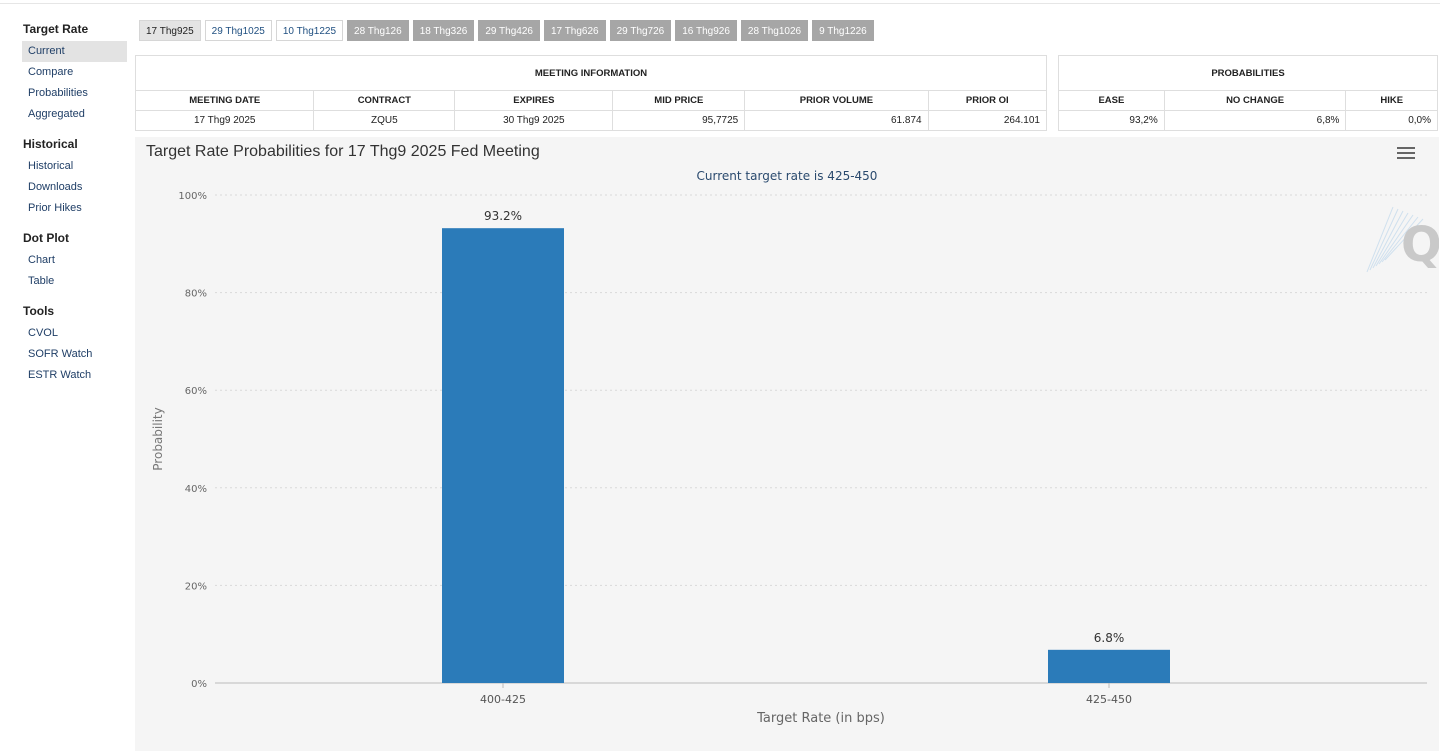  I want to click on date-tab: 29 Thg426, so click(509, 30).